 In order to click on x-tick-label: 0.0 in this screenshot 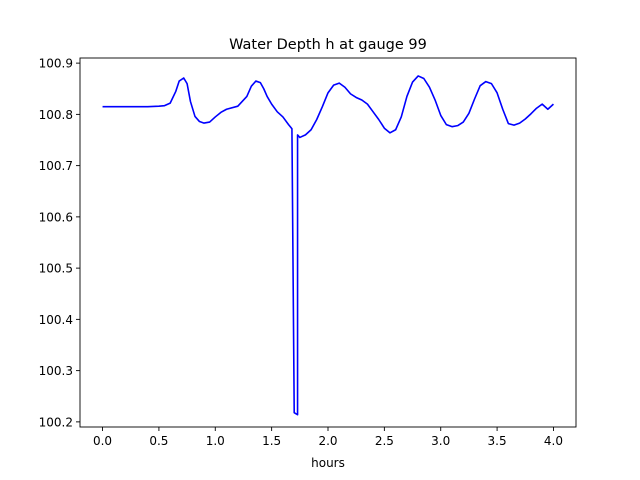, I will do `click(102, 441)`.